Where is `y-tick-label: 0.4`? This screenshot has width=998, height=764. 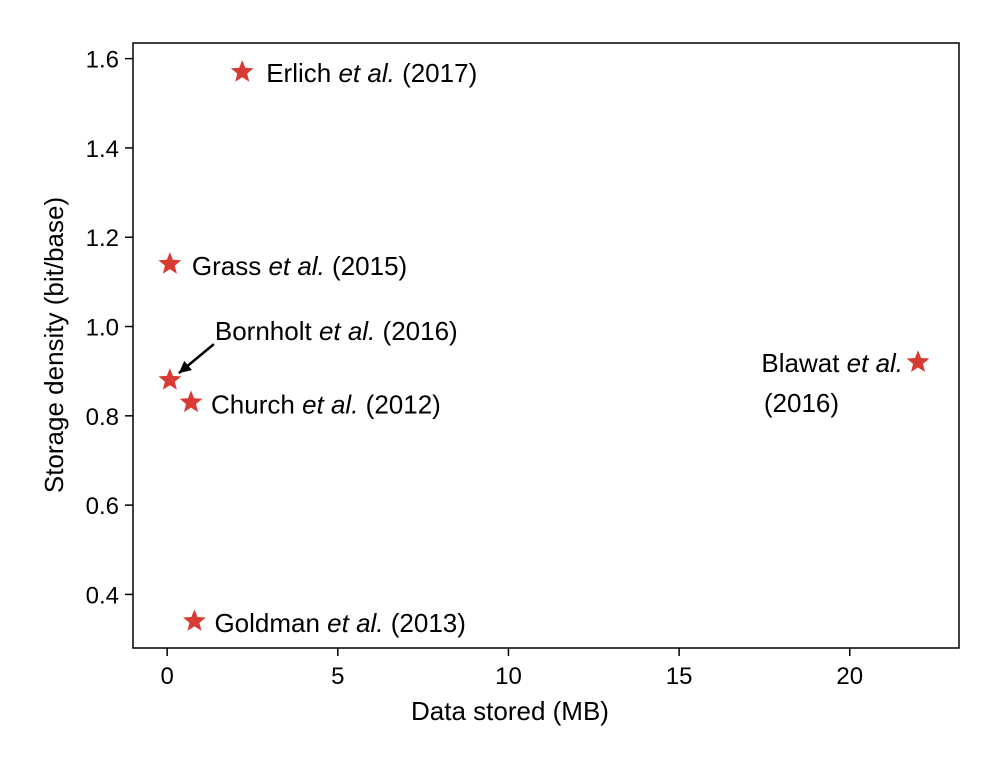
y-tick-label: 0.4 is located at coordinates (102, 595).